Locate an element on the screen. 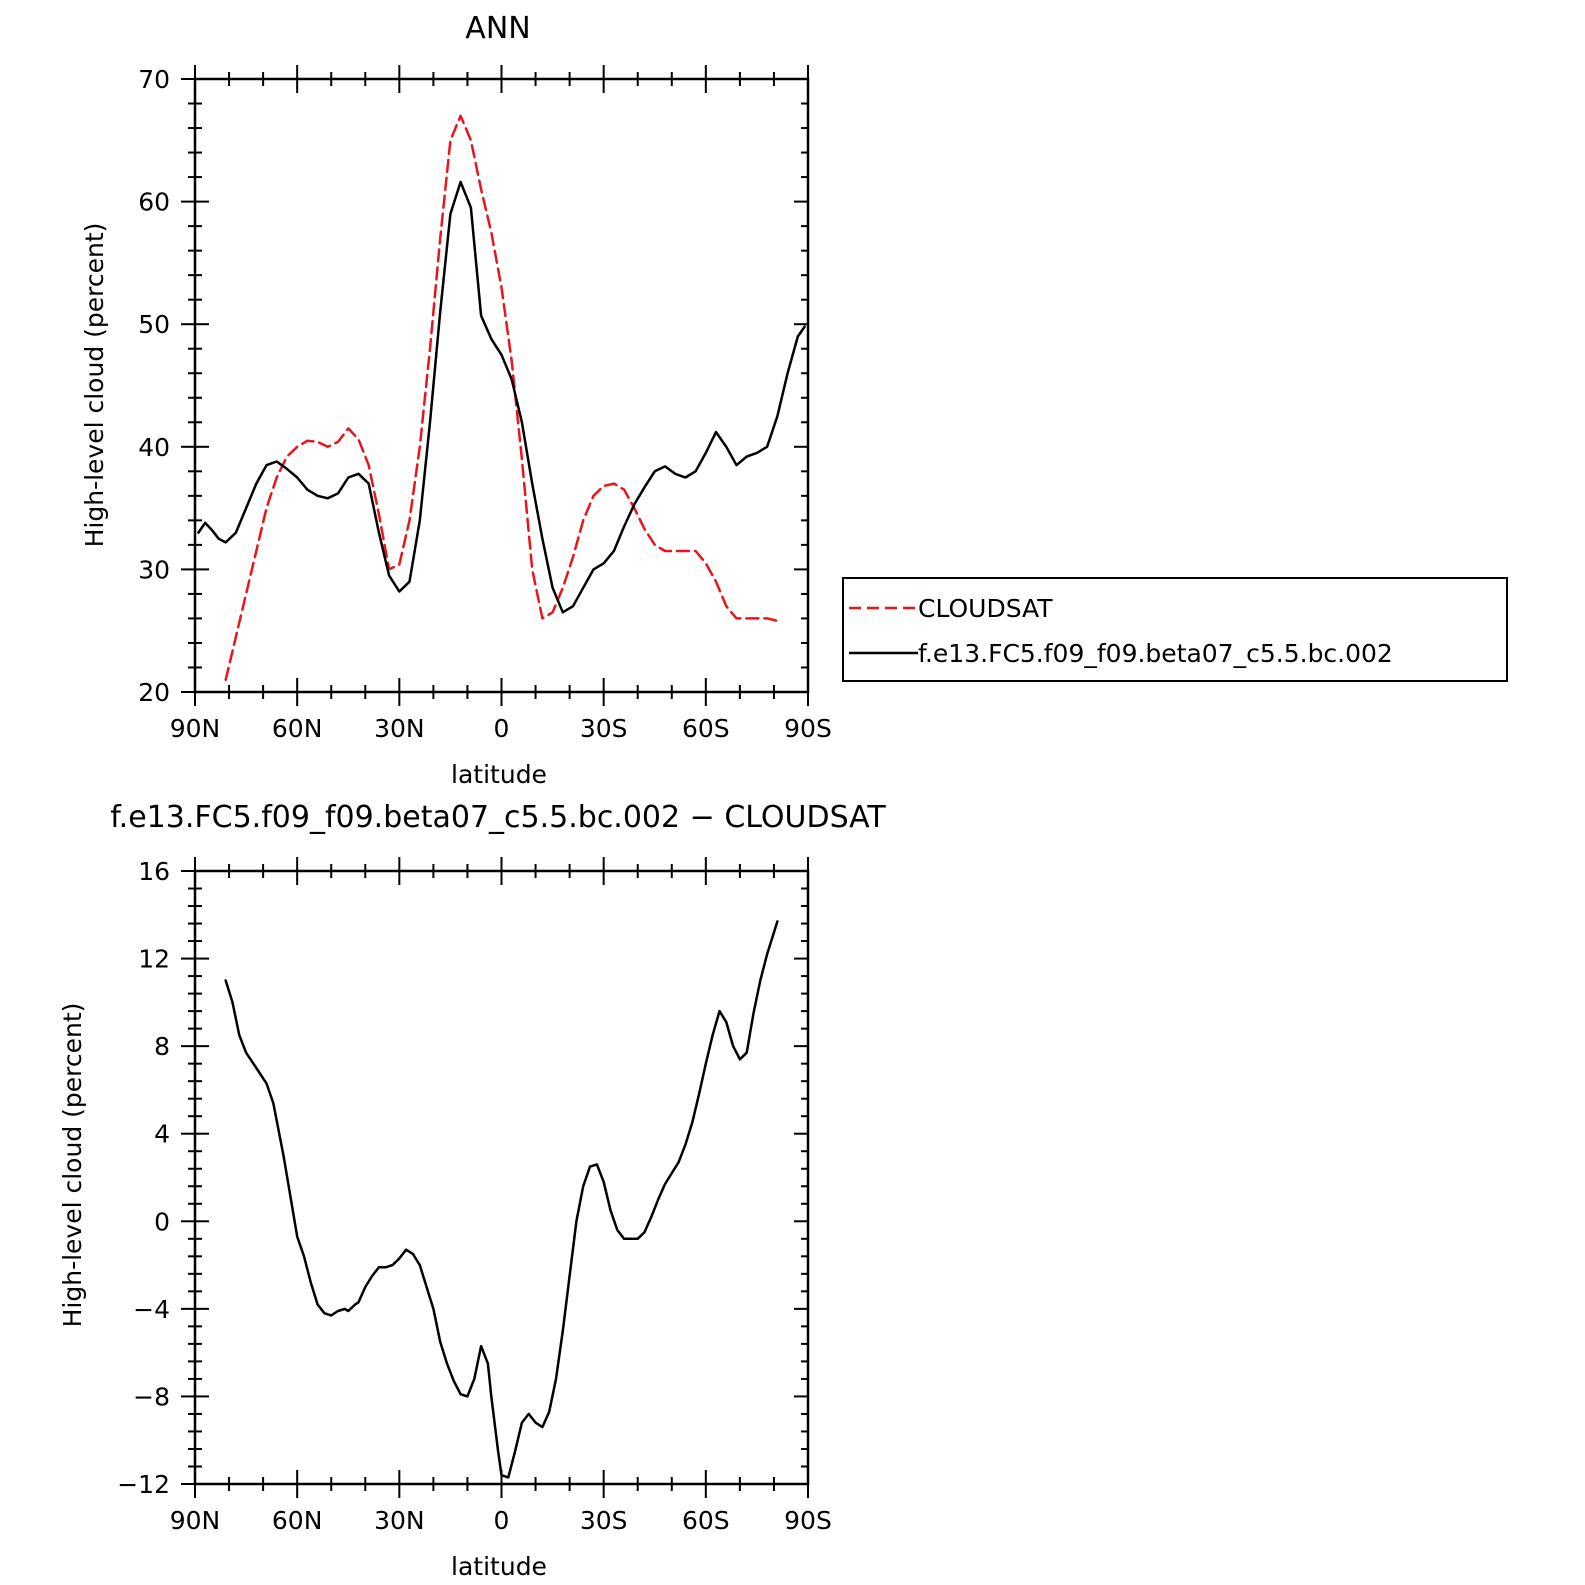 Image resolution: width=1585 pixels, height=1585 pixels. y-tick-label: −8 is located at coordinates (151, 1396).